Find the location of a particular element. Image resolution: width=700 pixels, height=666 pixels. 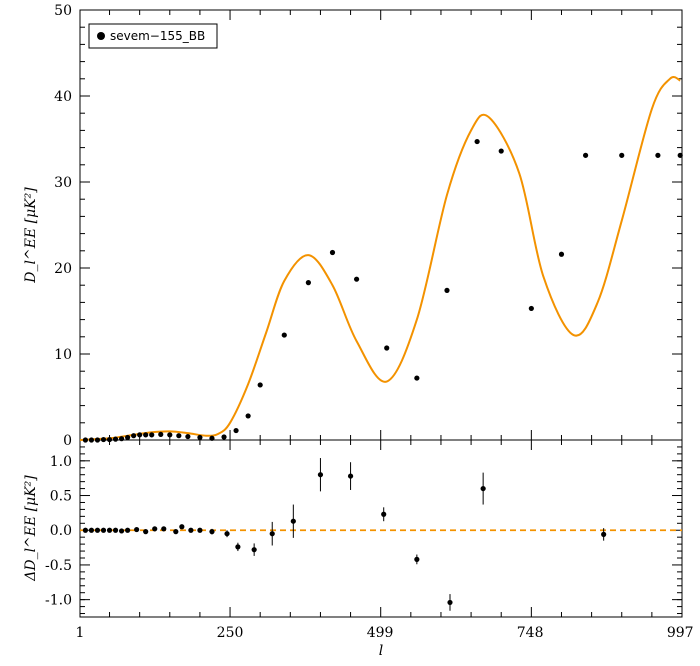

bottom-ytick-label: 1.0 is located at coordinates (61, 462).